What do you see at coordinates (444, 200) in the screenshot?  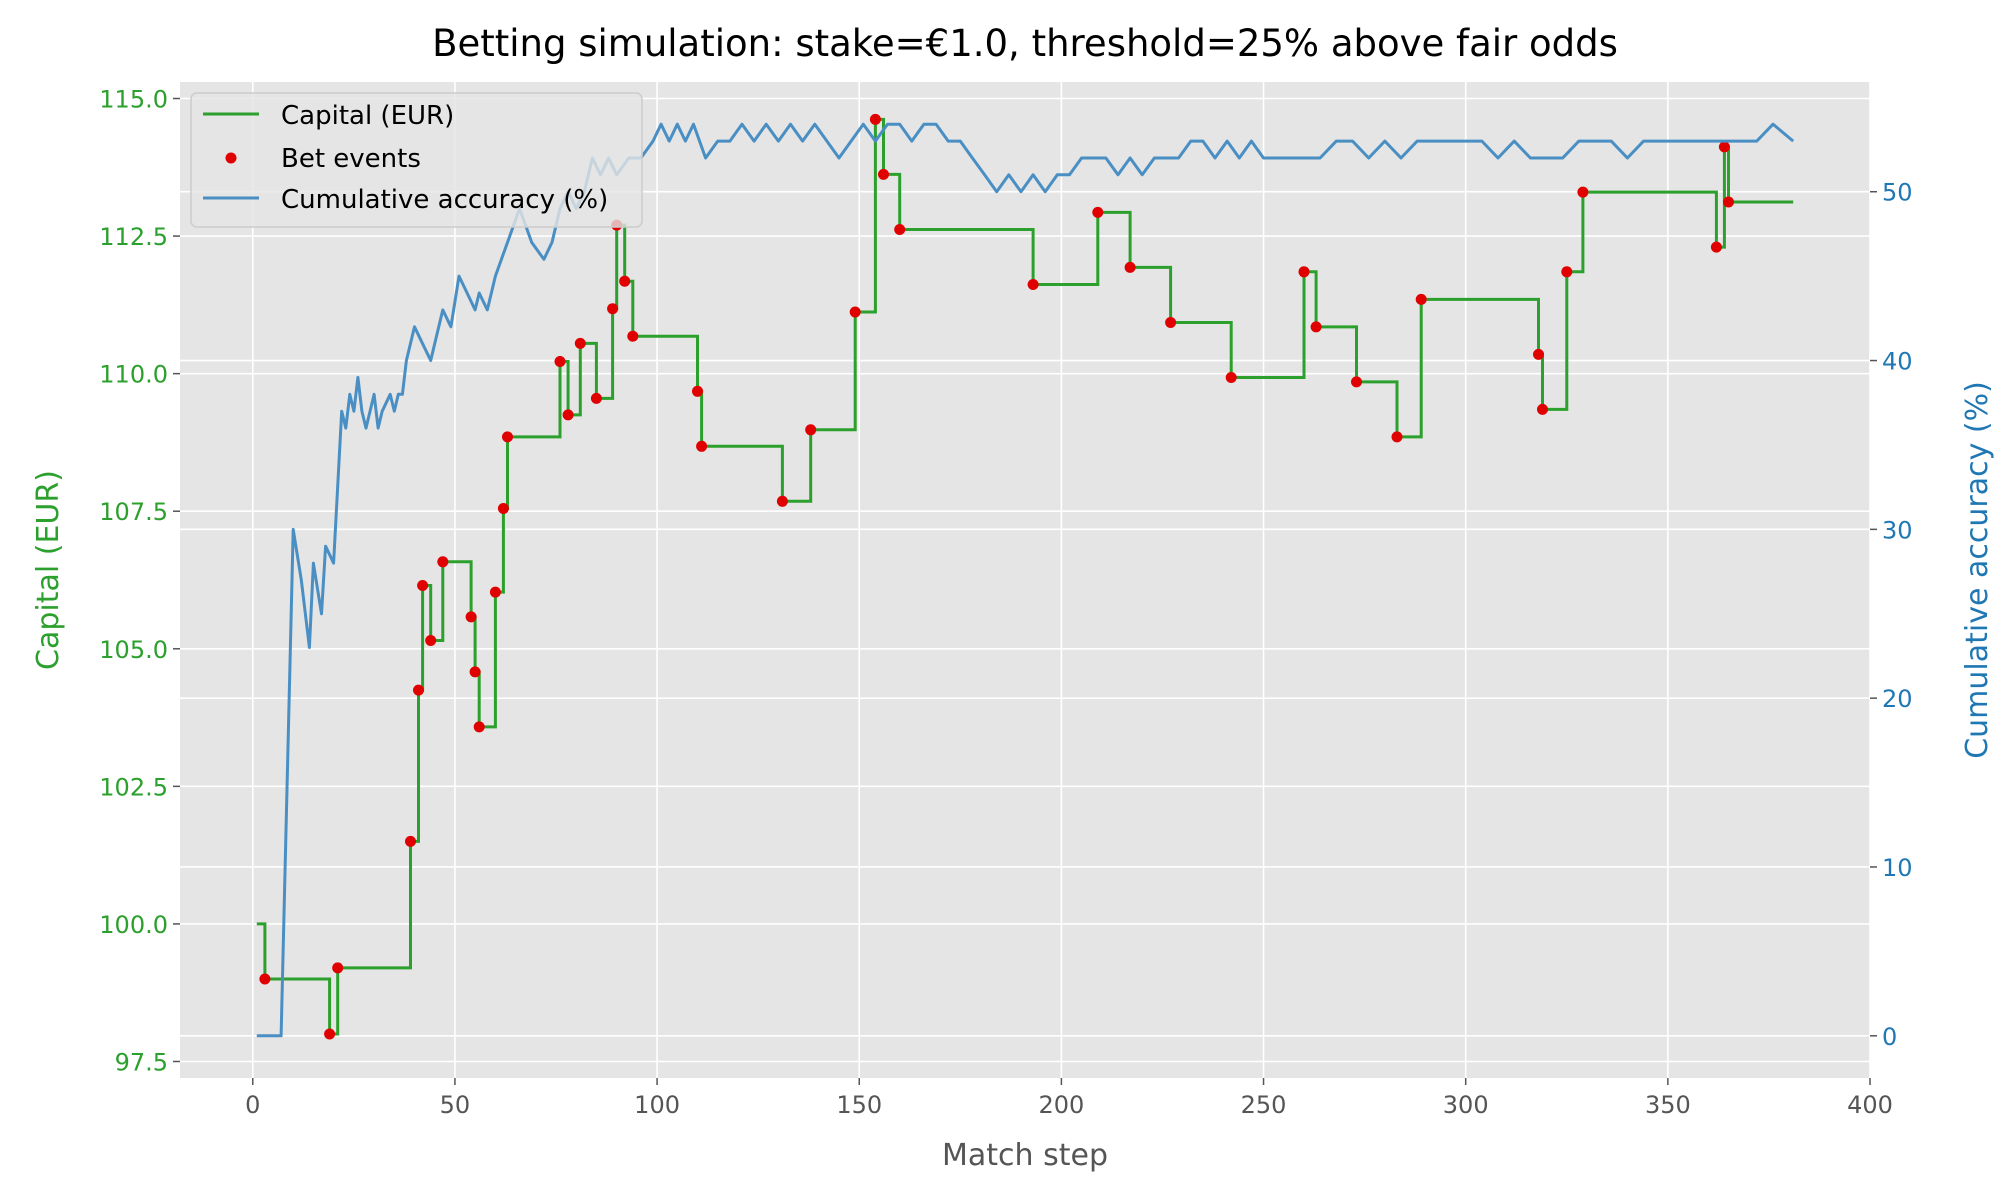 I see `legend-label-accuracy: Cumulative accuracy (%)` at bounding box center [444, 200].